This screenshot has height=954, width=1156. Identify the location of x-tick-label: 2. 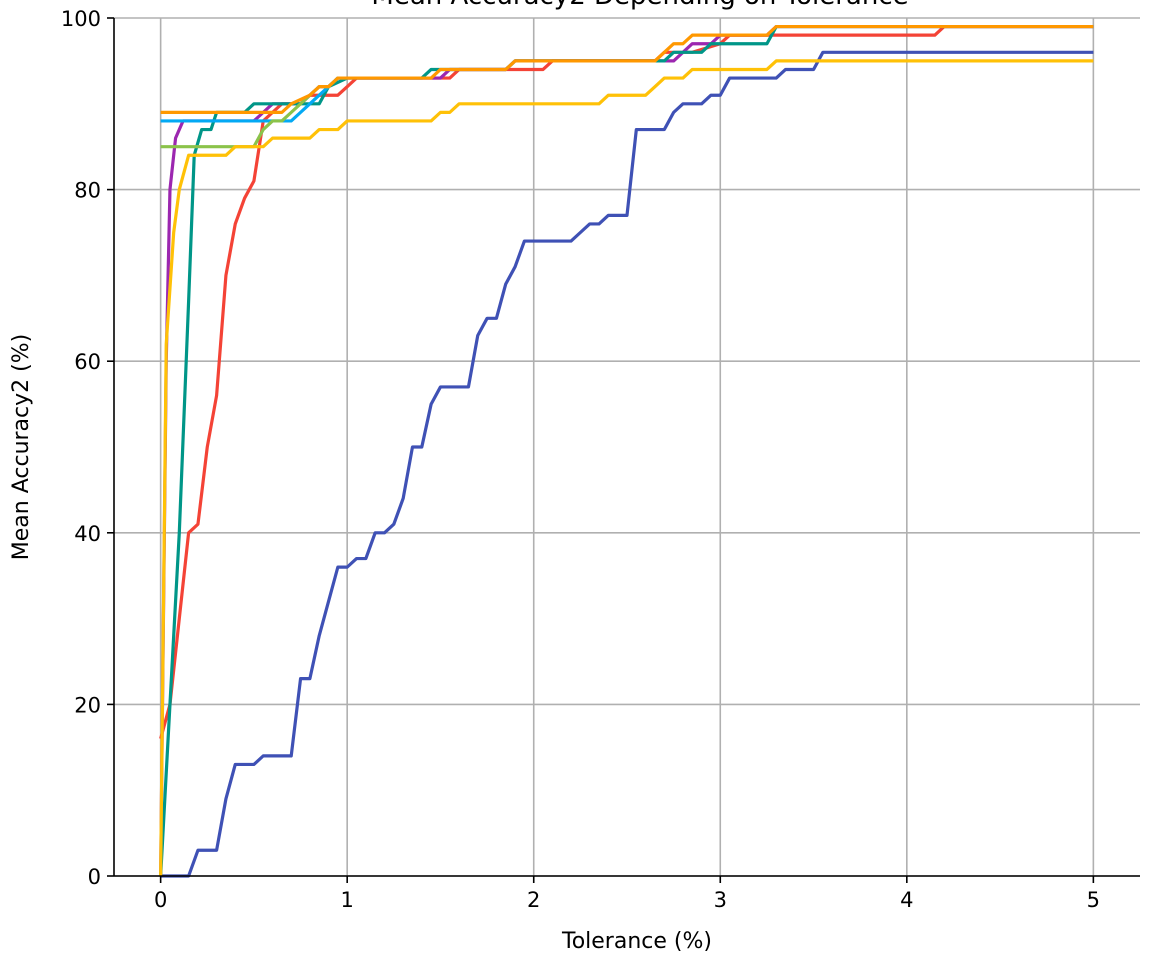
(533, 900).